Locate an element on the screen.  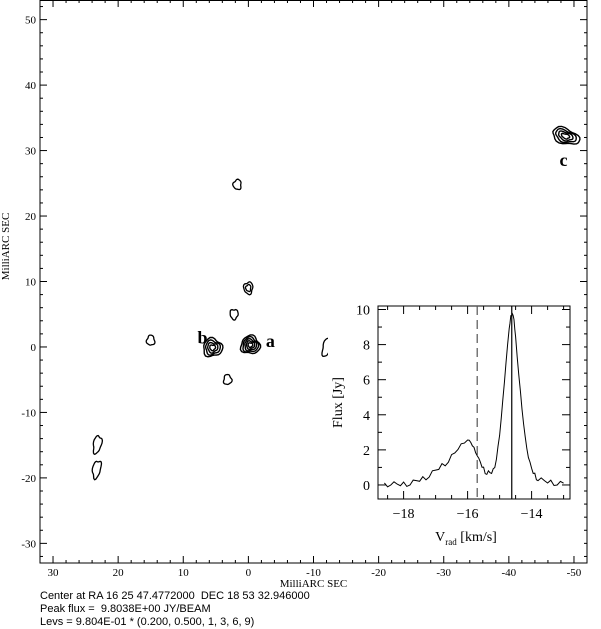
inset-y-axis-label: Flux [Jy] is located at coordinates (338, 402).